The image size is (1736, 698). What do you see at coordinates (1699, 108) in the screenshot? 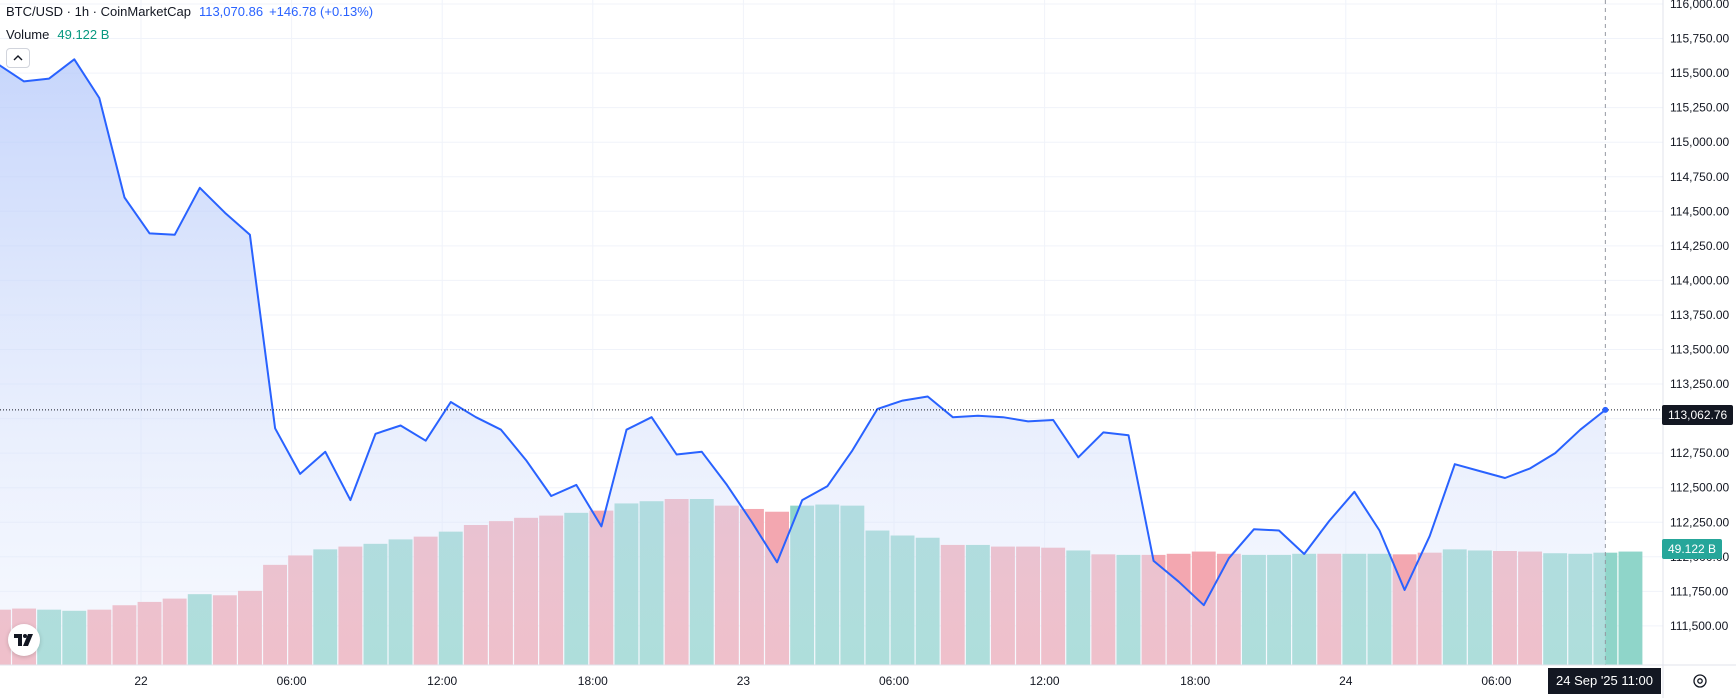
I see `y-tick-label: 115,250.00` at bounding box center [1699, 108].